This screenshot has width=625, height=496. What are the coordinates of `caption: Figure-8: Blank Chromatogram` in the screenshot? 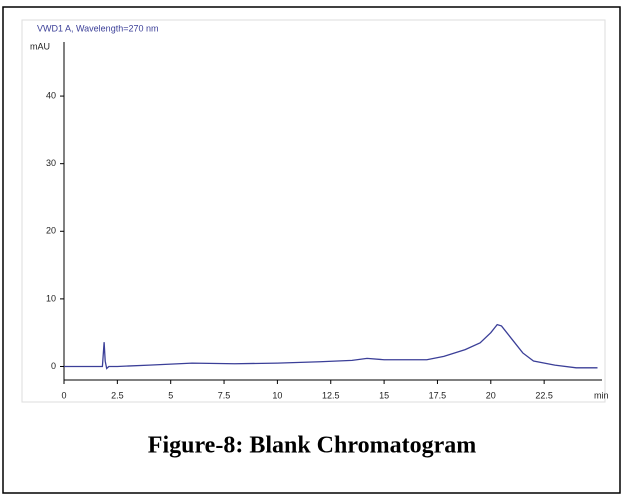 It's located at (312, 446).